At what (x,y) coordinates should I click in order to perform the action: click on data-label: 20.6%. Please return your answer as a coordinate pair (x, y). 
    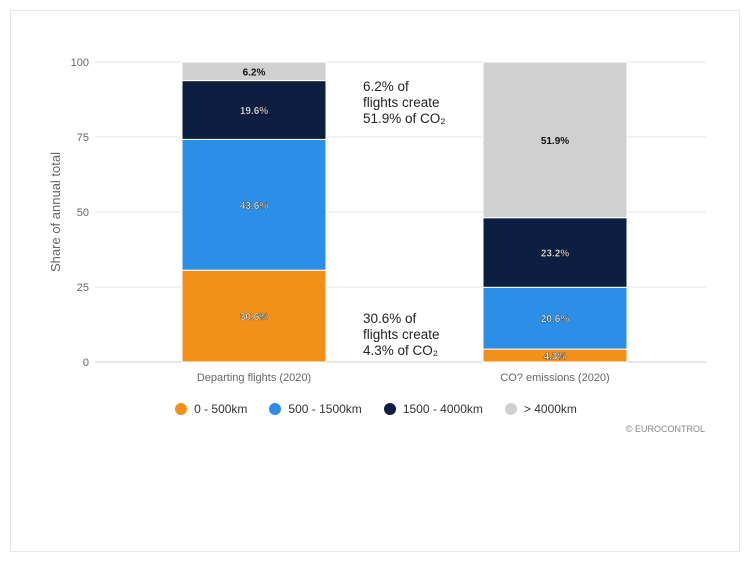
    Looking at the image, I should click on (555, 319).